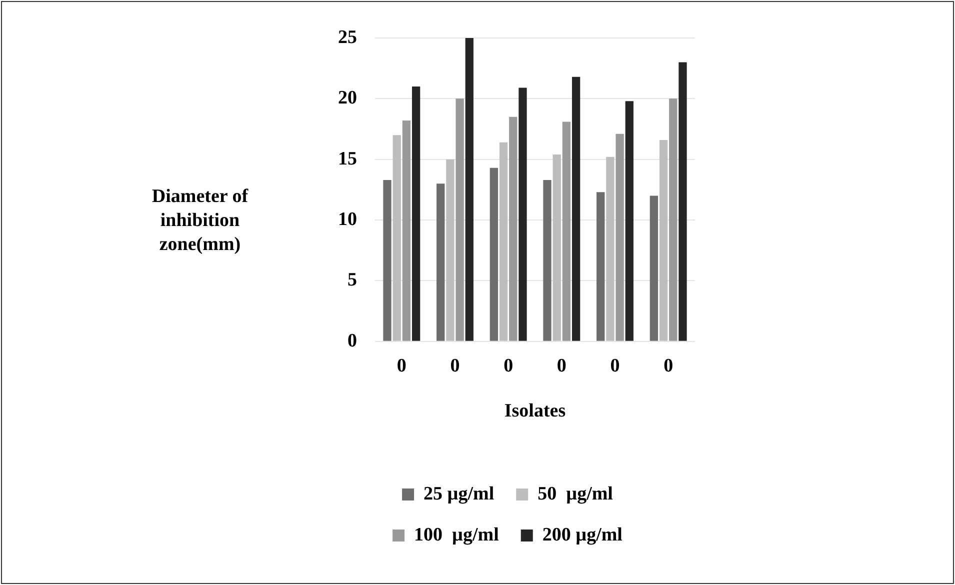 The height and width of the screenshot is (585, 955). Describe the element at coordinates (459, 493) in the screenshot. I see `legend-label: 25 µg/ml` at that location.